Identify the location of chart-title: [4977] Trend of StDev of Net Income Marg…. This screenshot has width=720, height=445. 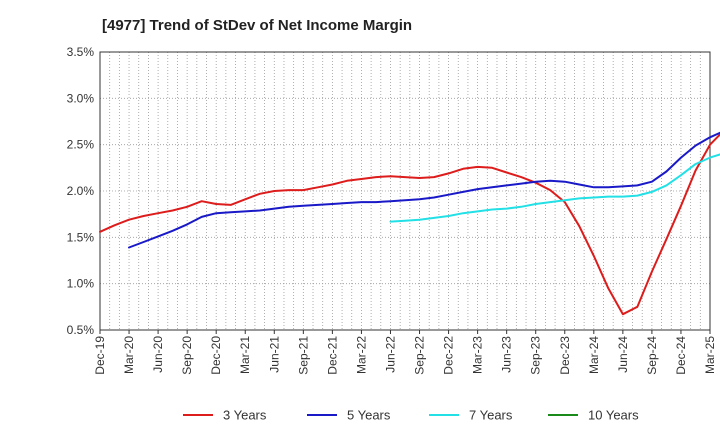
(257, 25).